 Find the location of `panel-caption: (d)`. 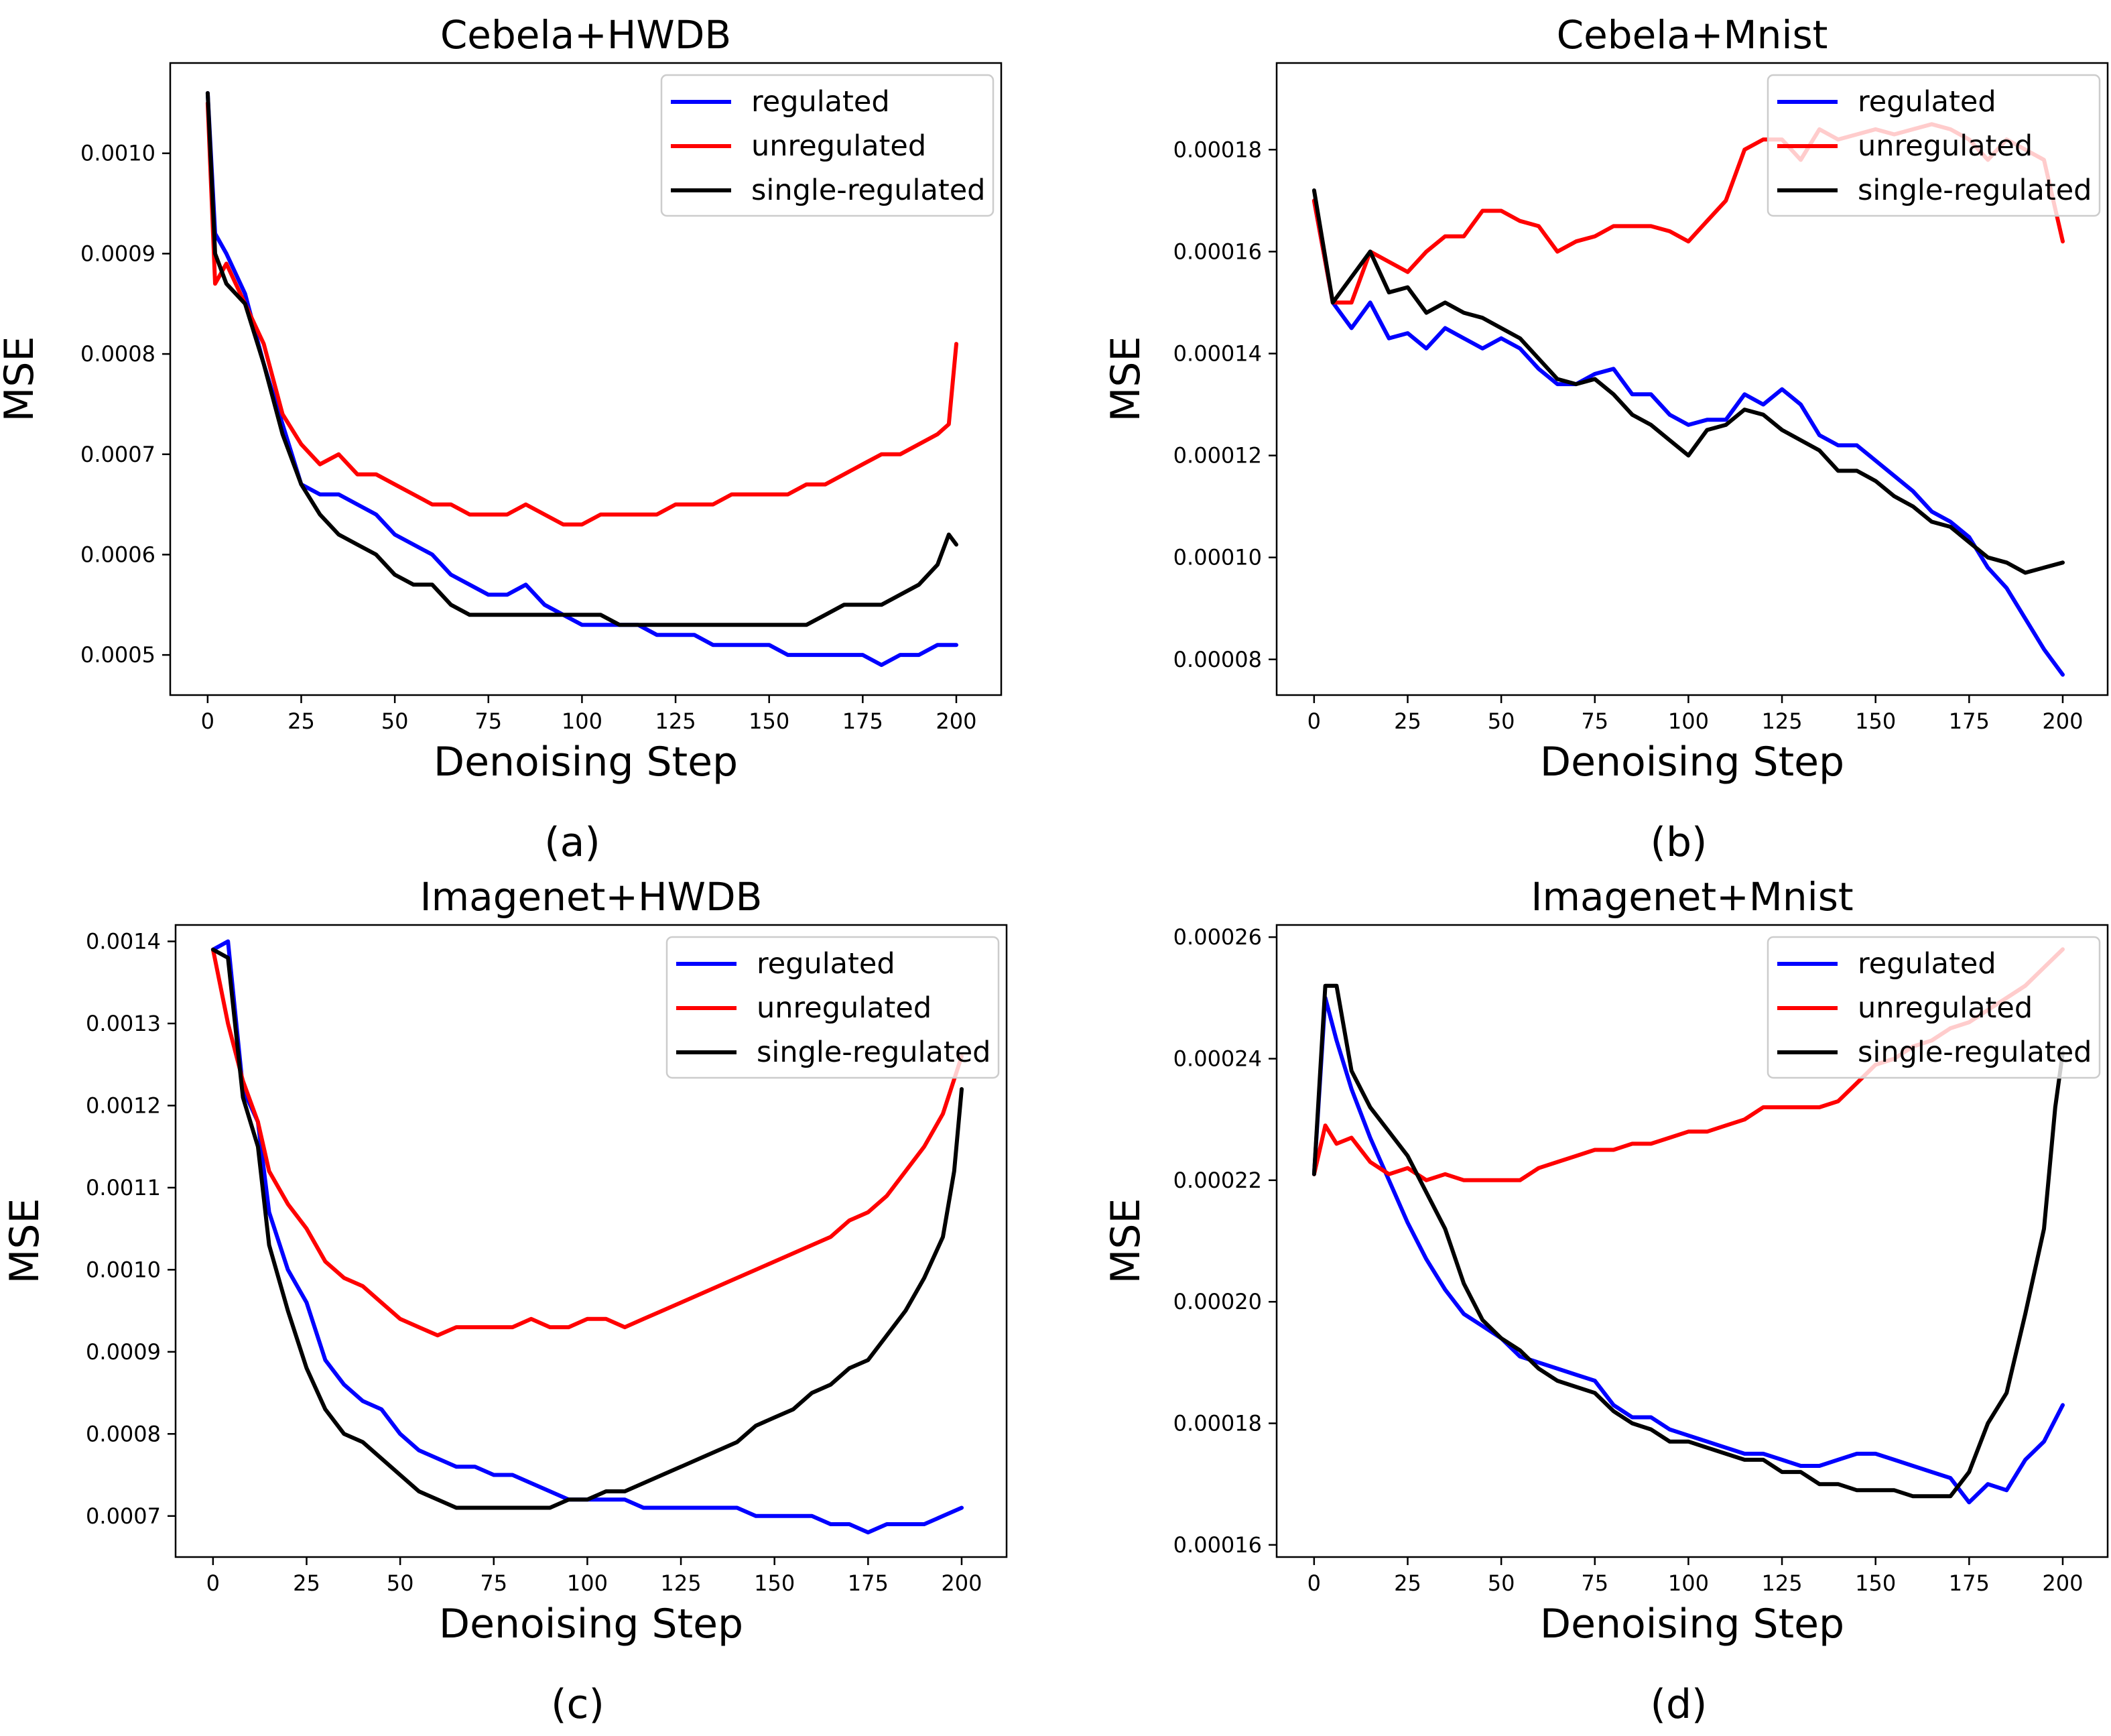

panel-caption: (d) is located at coordinates (1679, 1704).